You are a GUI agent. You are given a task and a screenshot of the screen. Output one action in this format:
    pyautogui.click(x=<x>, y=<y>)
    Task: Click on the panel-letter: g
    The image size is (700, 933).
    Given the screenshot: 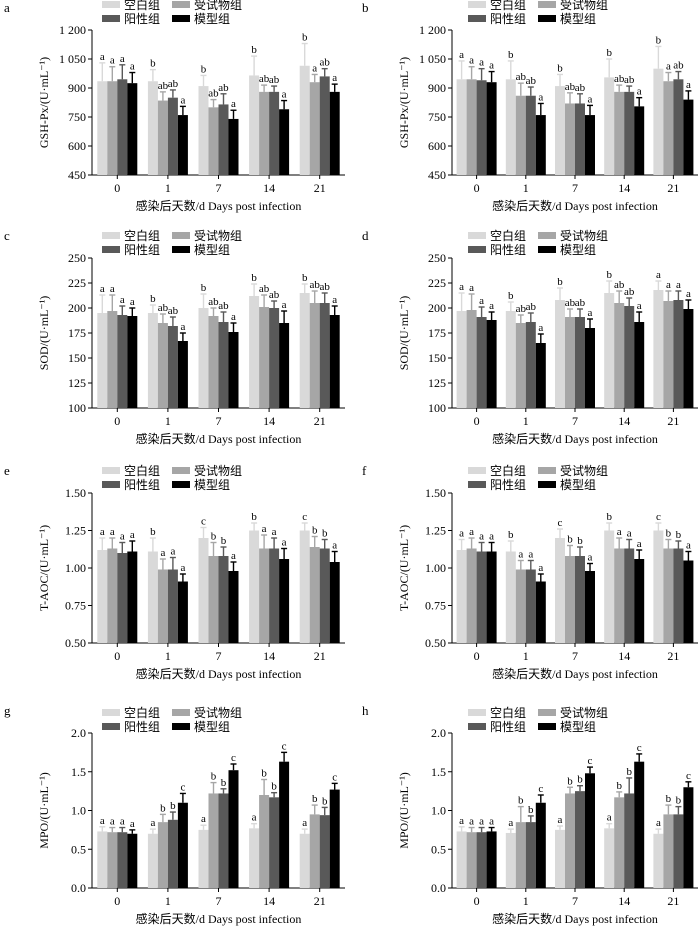 What is the action you would take?
    pyautogui.click(x=7, y=710)
    